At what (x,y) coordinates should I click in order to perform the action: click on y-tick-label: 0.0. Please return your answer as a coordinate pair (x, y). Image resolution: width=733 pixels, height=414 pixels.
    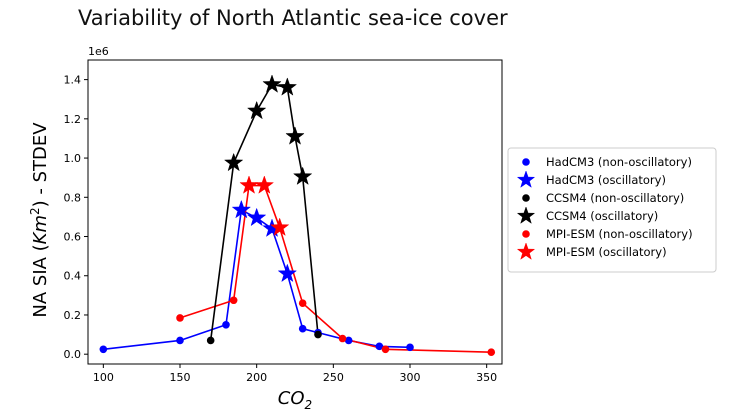
    Looking at the image, I should click on (73, 354).